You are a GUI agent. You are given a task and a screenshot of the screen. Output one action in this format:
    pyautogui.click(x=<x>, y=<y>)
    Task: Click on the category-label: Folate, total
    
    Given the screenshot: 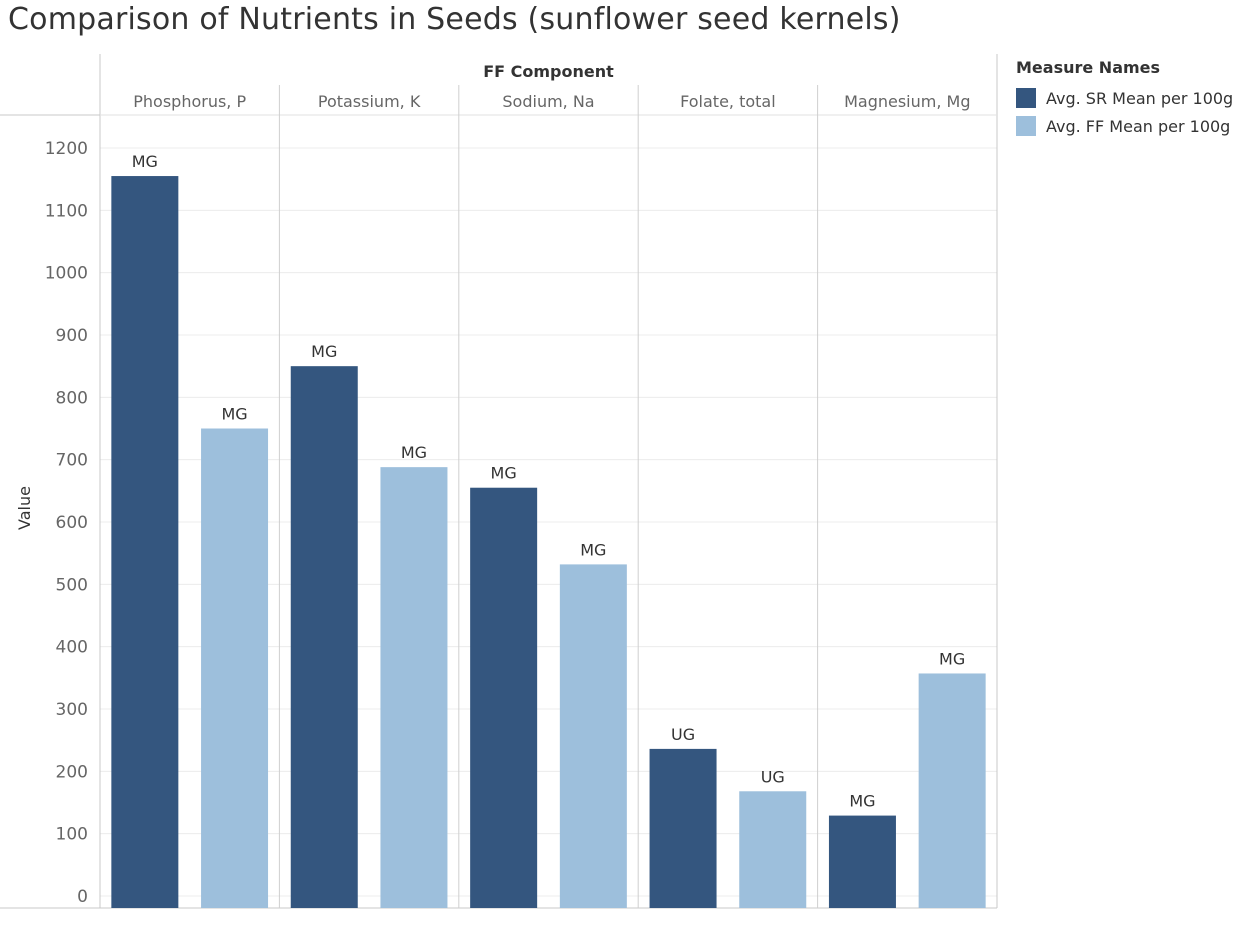 What is the action you would take?
    pyautogui.click(x=728, y=101)
    